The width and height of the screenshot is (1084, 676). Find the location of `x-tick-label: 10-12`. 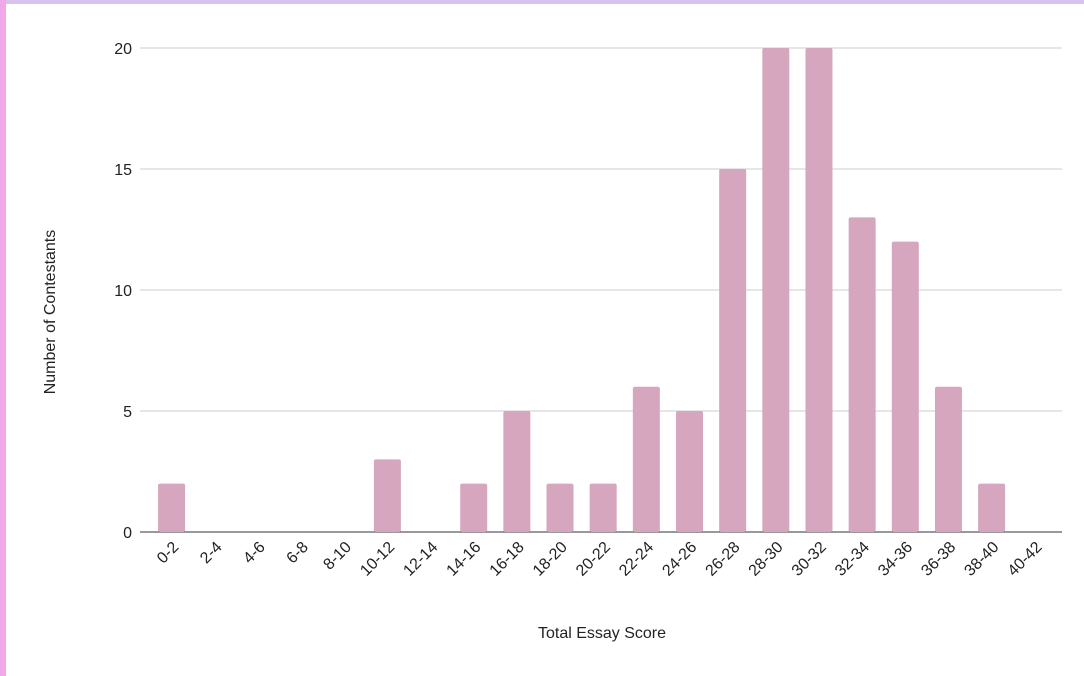

x-tick-label: 10-12 is located at coordinates (377, 559).